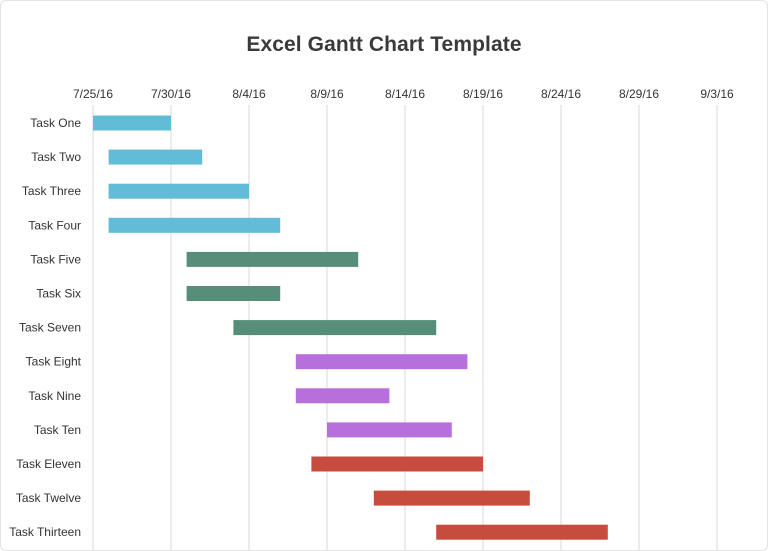 The width and height of the screenshot is (768, 551). What do you see at coordinates (58, 294) in the screenshot?
I see `task-label: Task Six` at bounding box center [58, 294].